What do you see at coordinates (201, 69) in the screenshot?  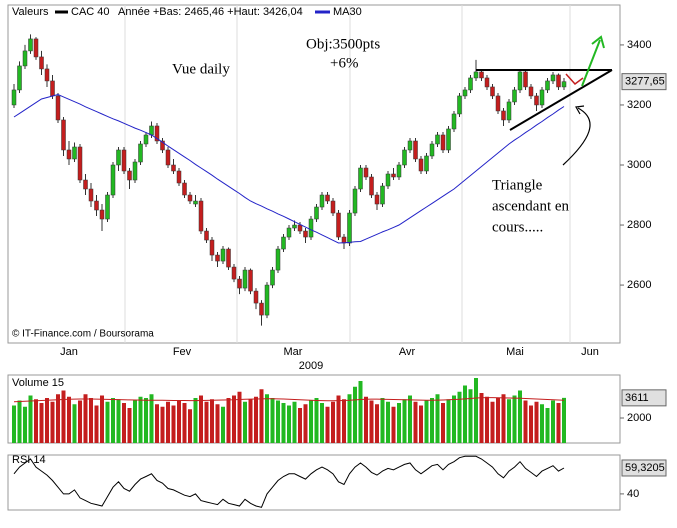 I see `annotation: Vue daily` at bounding box center [201, 69].